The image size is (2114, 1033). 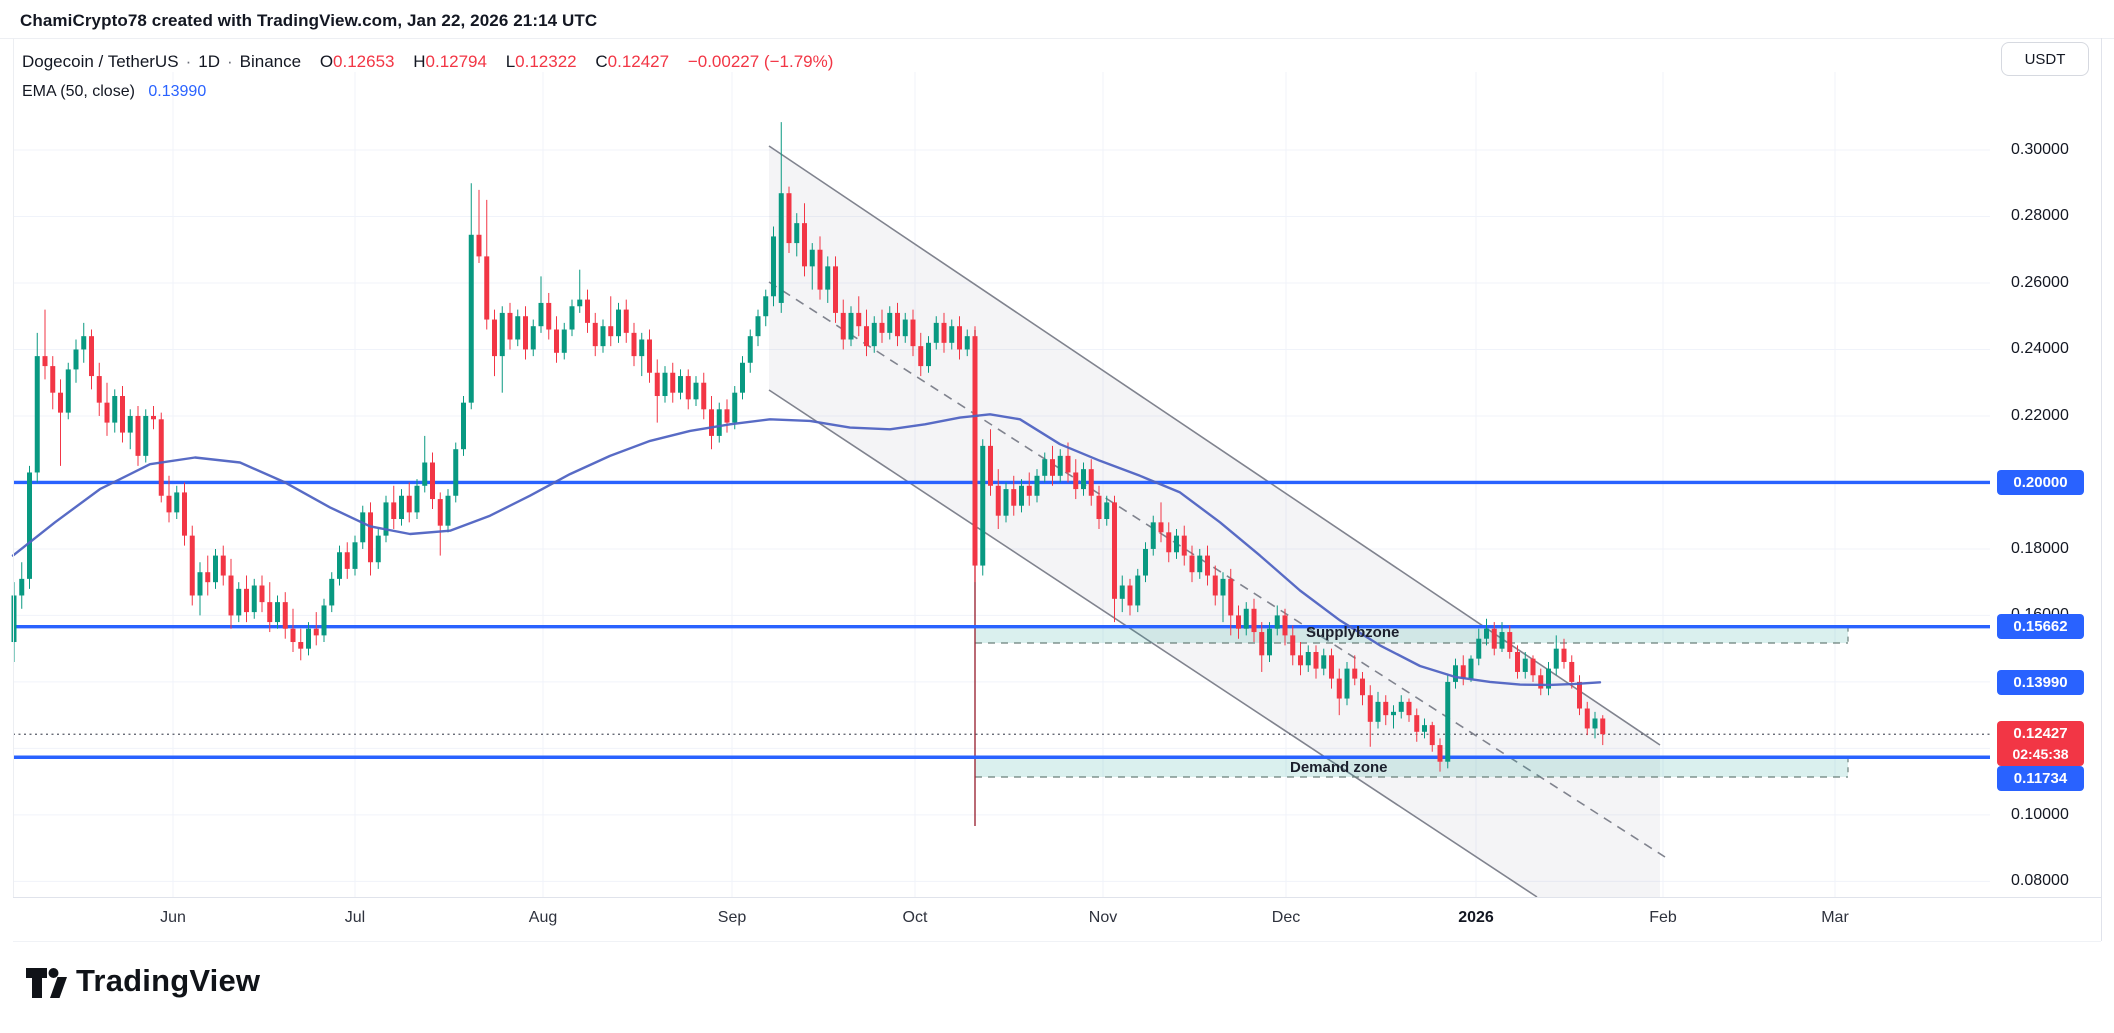 I want to click on header-divider, so click(x=1057, y=38).